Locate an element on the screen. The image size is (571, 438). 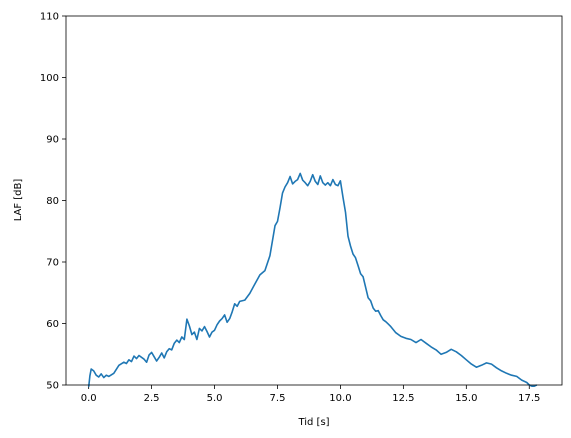
x-tick-label: 17.5 is located at coordinates (529, 398).